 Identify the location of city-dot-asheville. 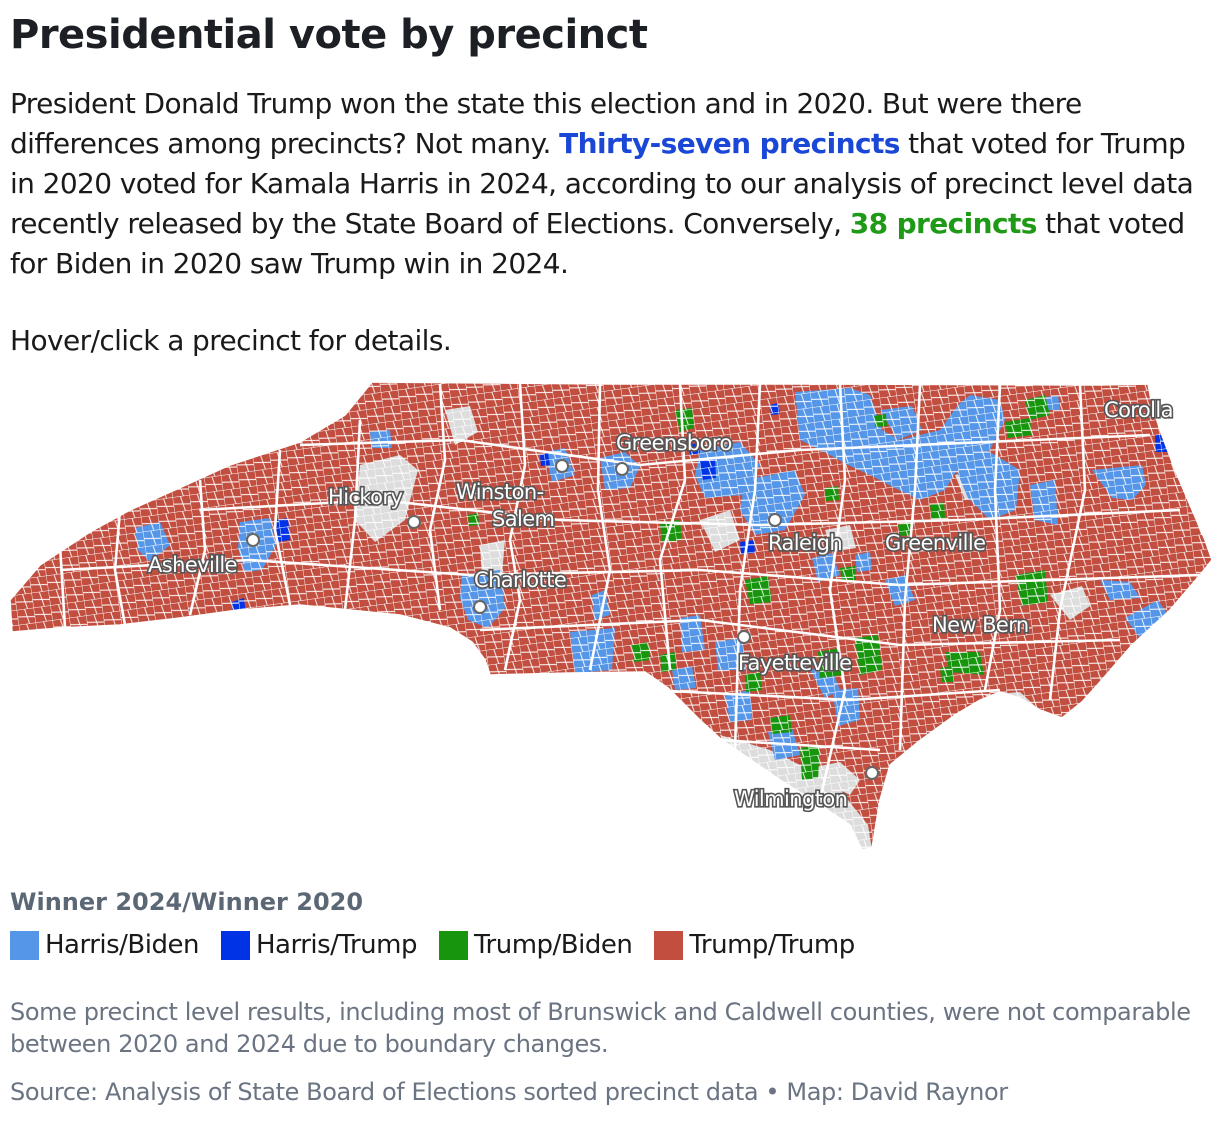
(253, 540).